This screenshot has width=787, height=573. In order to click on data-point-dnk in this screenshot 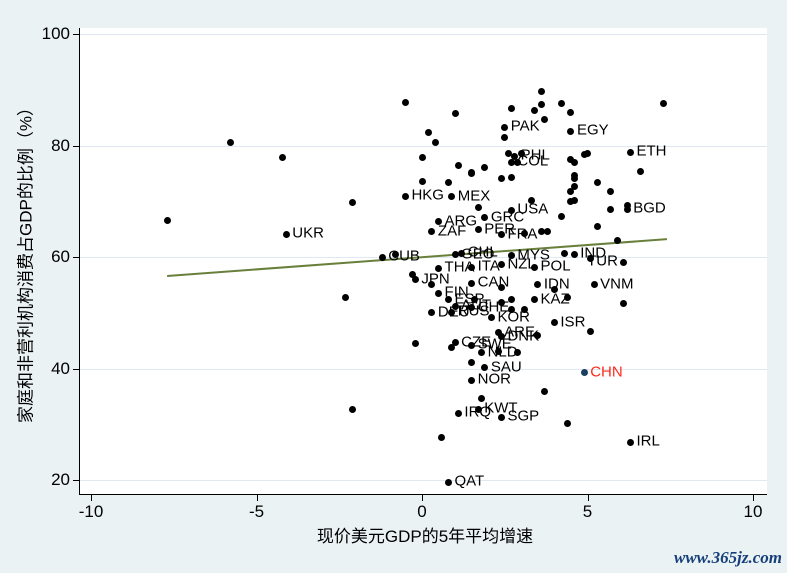, I will do `click(501, 337)`.